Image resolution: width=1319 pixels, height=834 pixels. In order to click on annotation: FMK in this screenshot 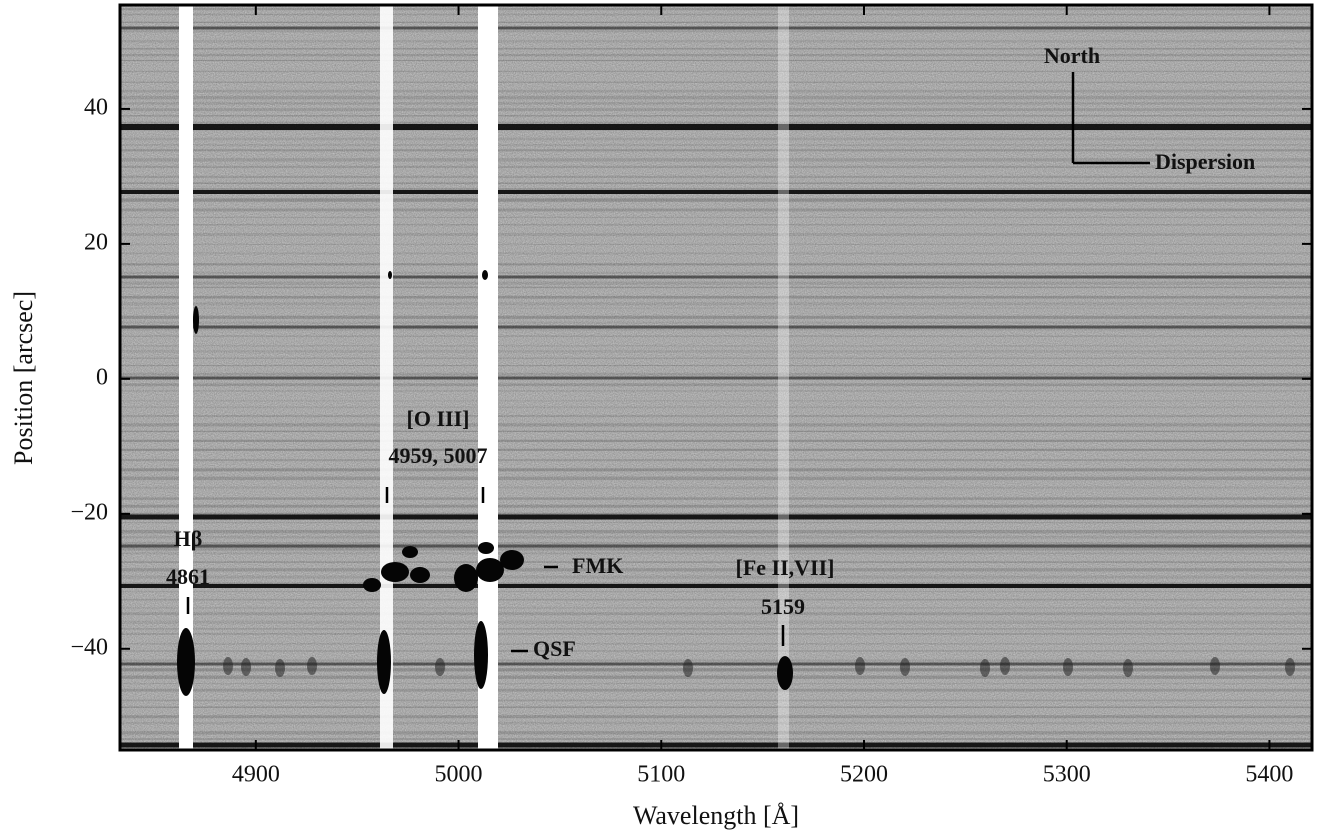, I will do `click(597, 565)`.